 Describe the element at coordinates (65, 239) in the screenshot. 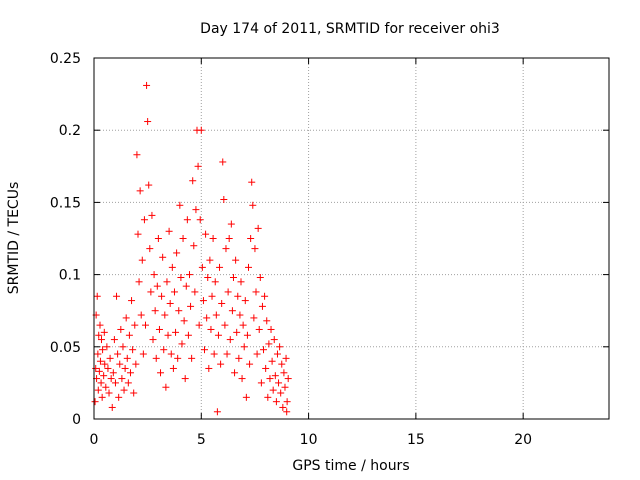

I see `y-tick-labels: 0 0.05 0.1 0.15 0.2 0.25` at that location.